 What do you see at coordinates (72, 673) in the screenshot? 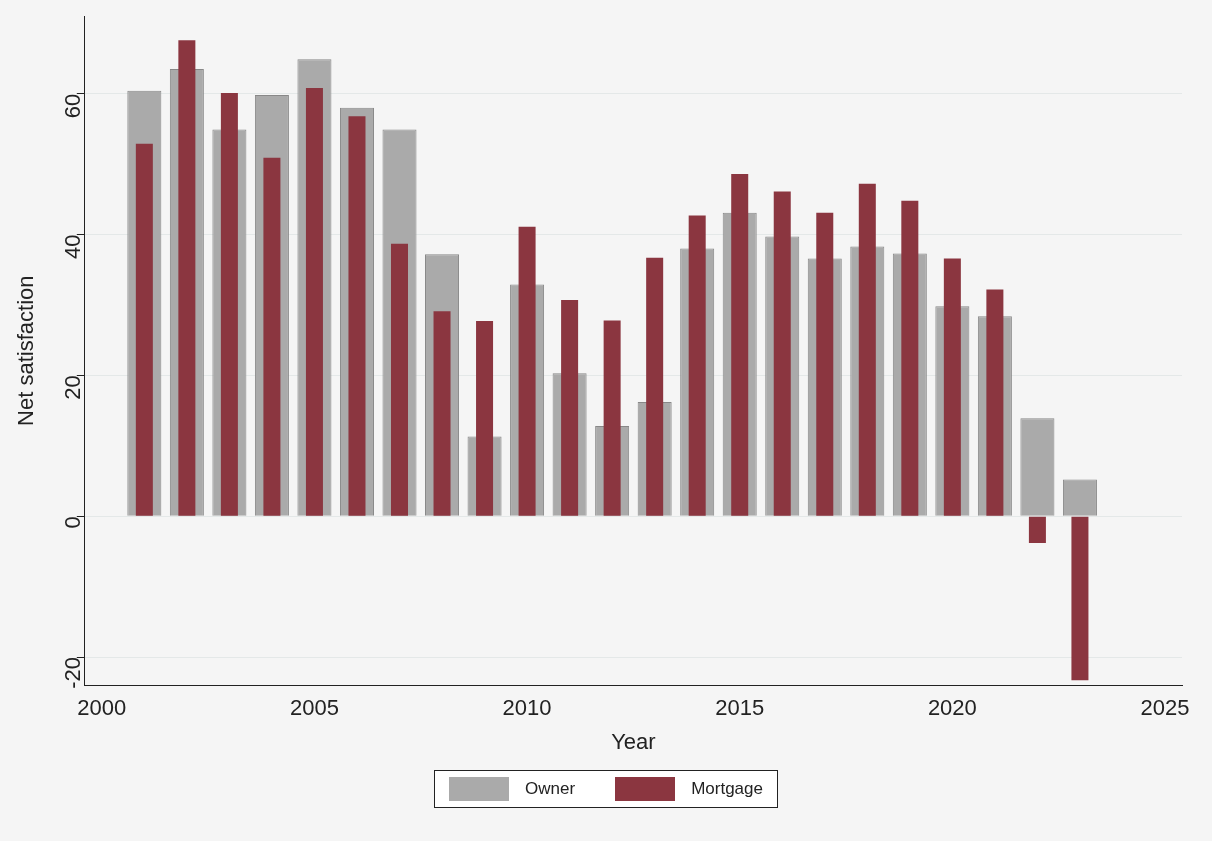
I see `y-tick-label: -20` at bounding box center [72, 673].